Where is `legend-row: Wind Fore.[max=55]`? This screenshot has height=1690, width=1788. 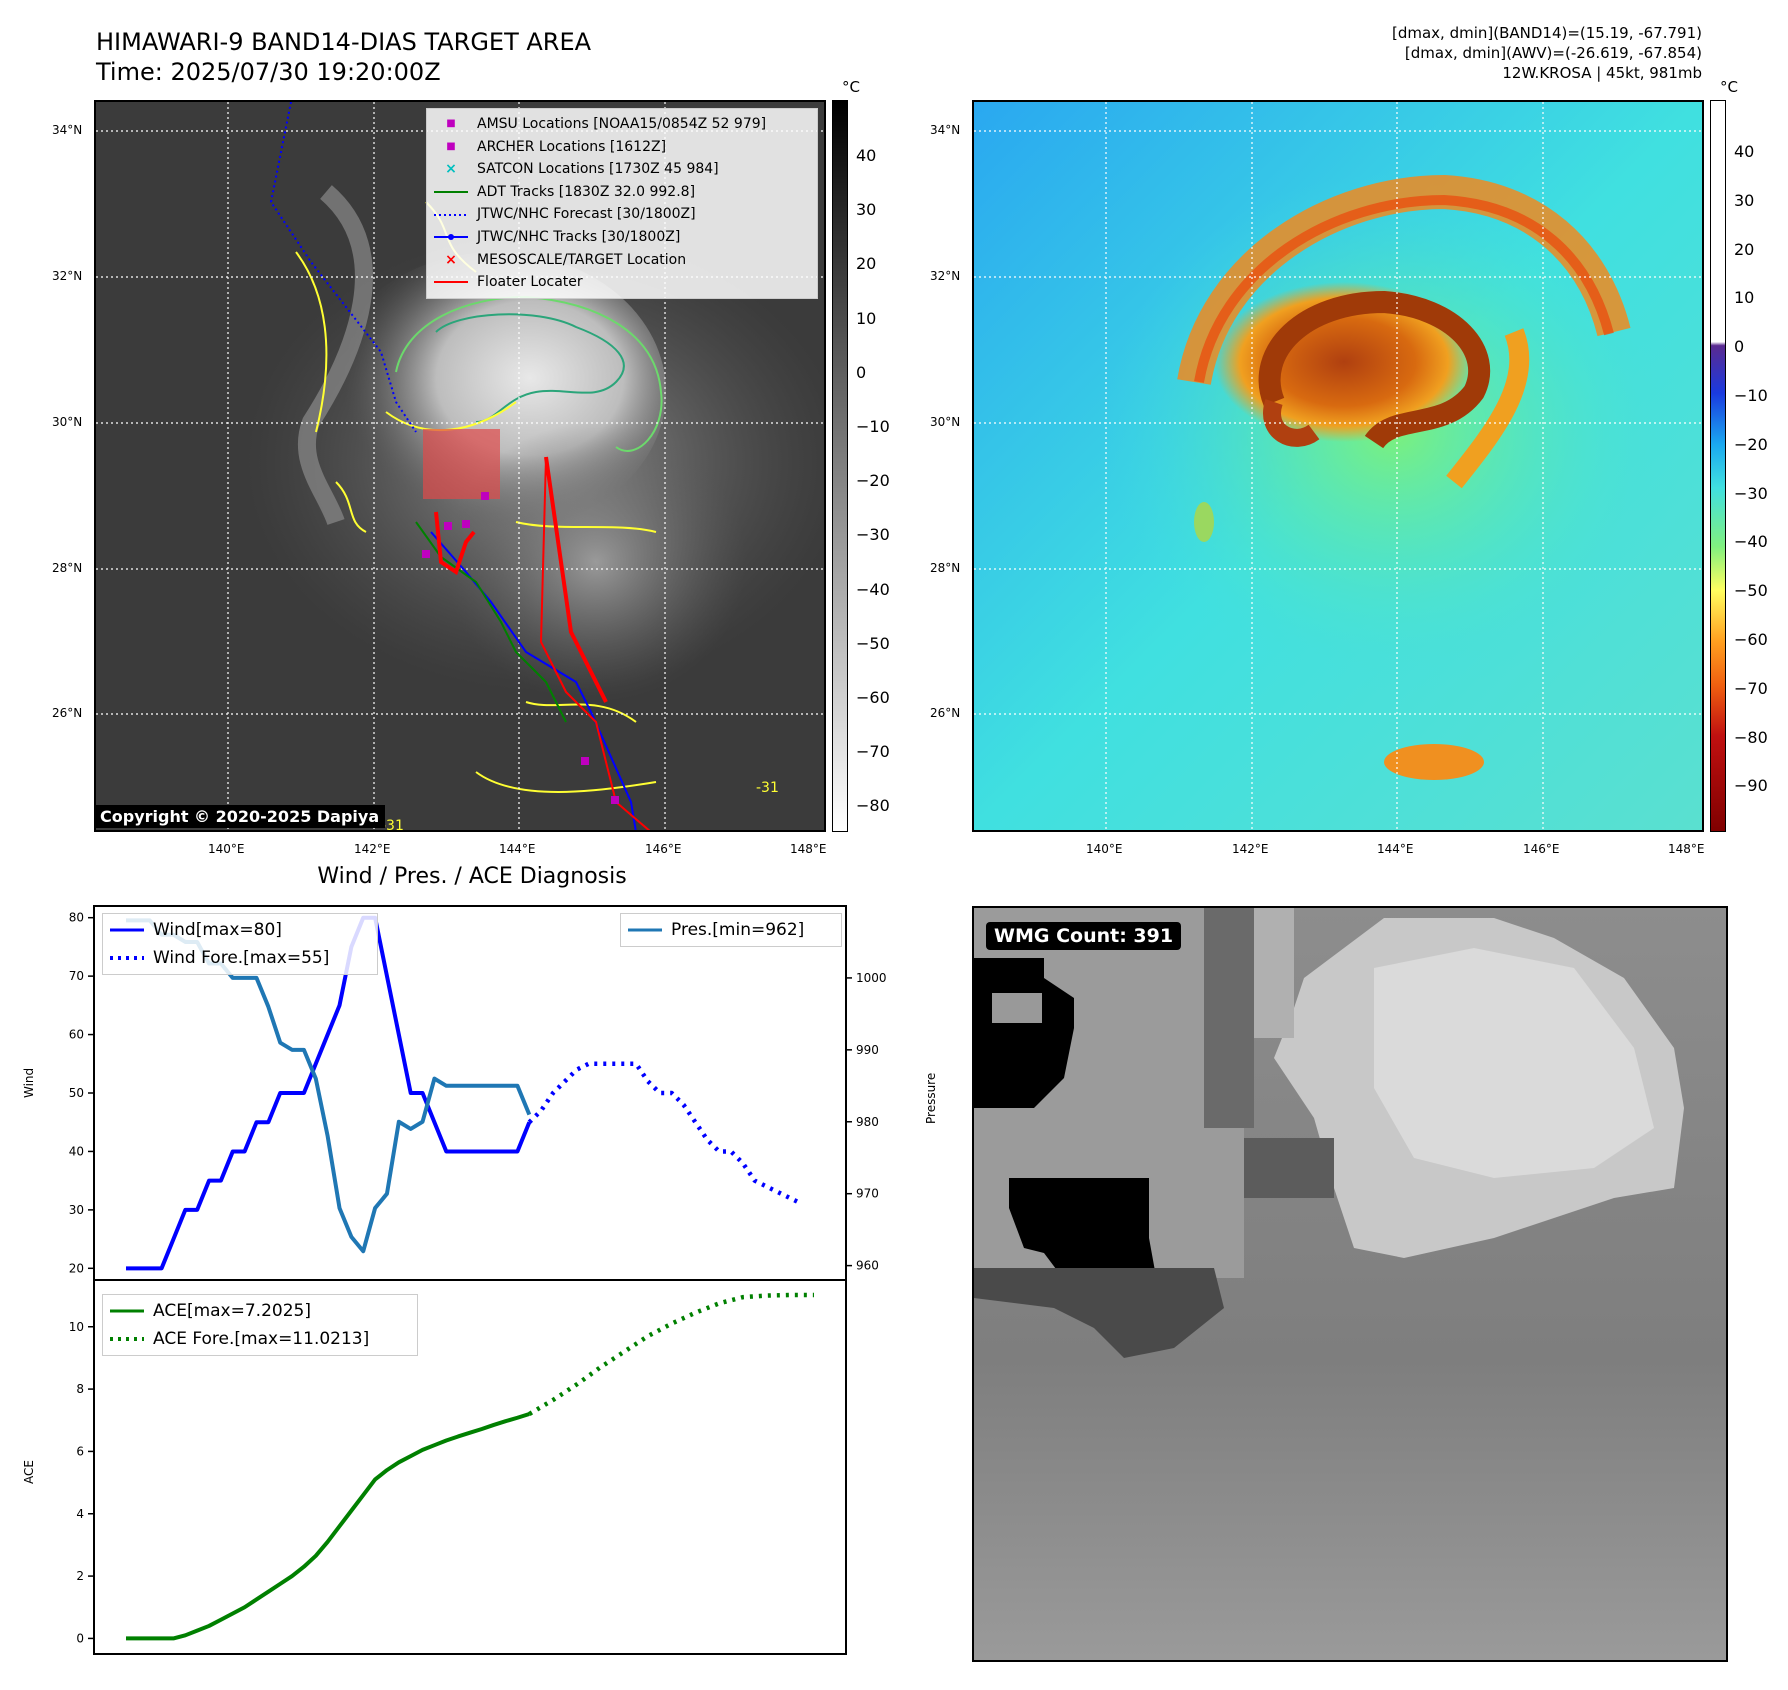
legend-row: Wind Fore.[max=55] is located at coordinates (240, 958).